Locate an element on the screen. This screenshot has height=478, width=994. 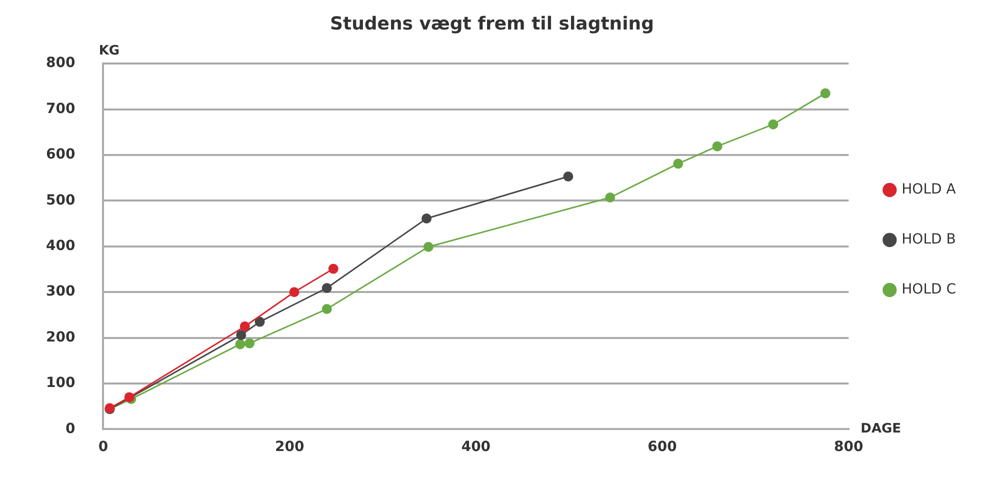
y-tick-label: 400 is located at coordinates (61, 246).